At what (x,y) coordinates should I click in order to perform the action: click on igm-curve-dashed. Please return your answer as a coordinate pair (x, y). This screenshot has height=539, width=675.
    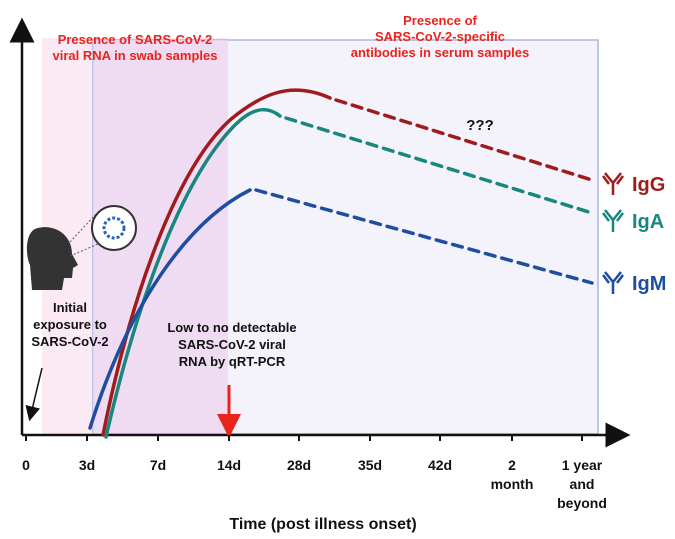
    Looking at the image, I should click on (424, 236).